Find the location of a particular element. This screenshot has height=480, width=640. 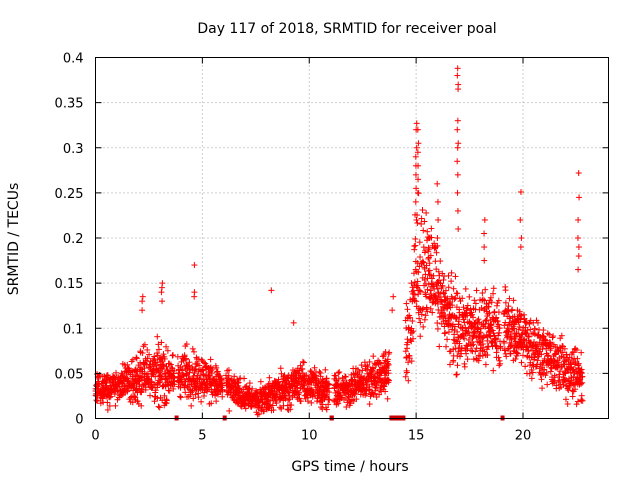

x-tick-label: 5 is located at coordinates (202, 436).